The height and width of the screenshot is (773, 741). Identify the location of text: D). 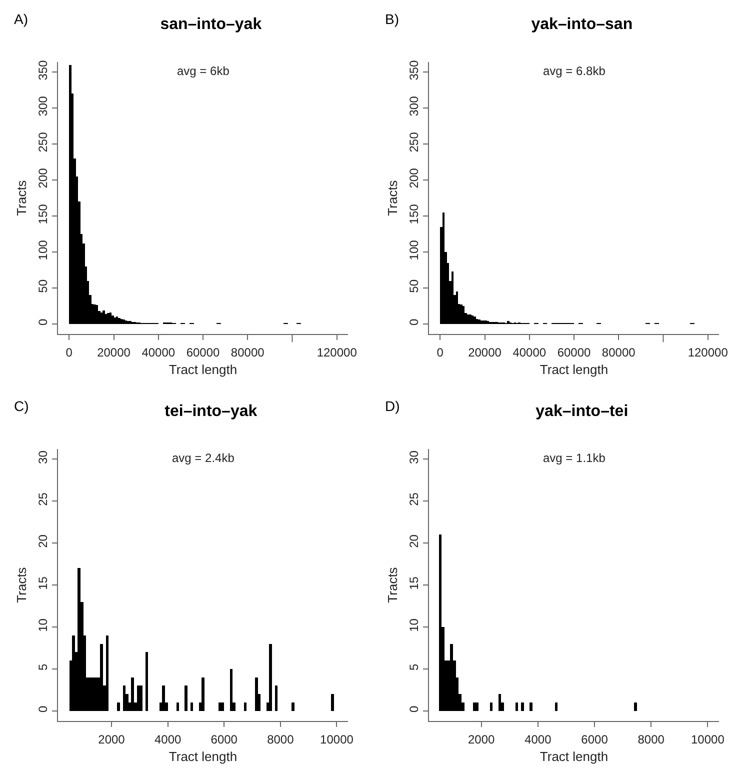
(392, 406).